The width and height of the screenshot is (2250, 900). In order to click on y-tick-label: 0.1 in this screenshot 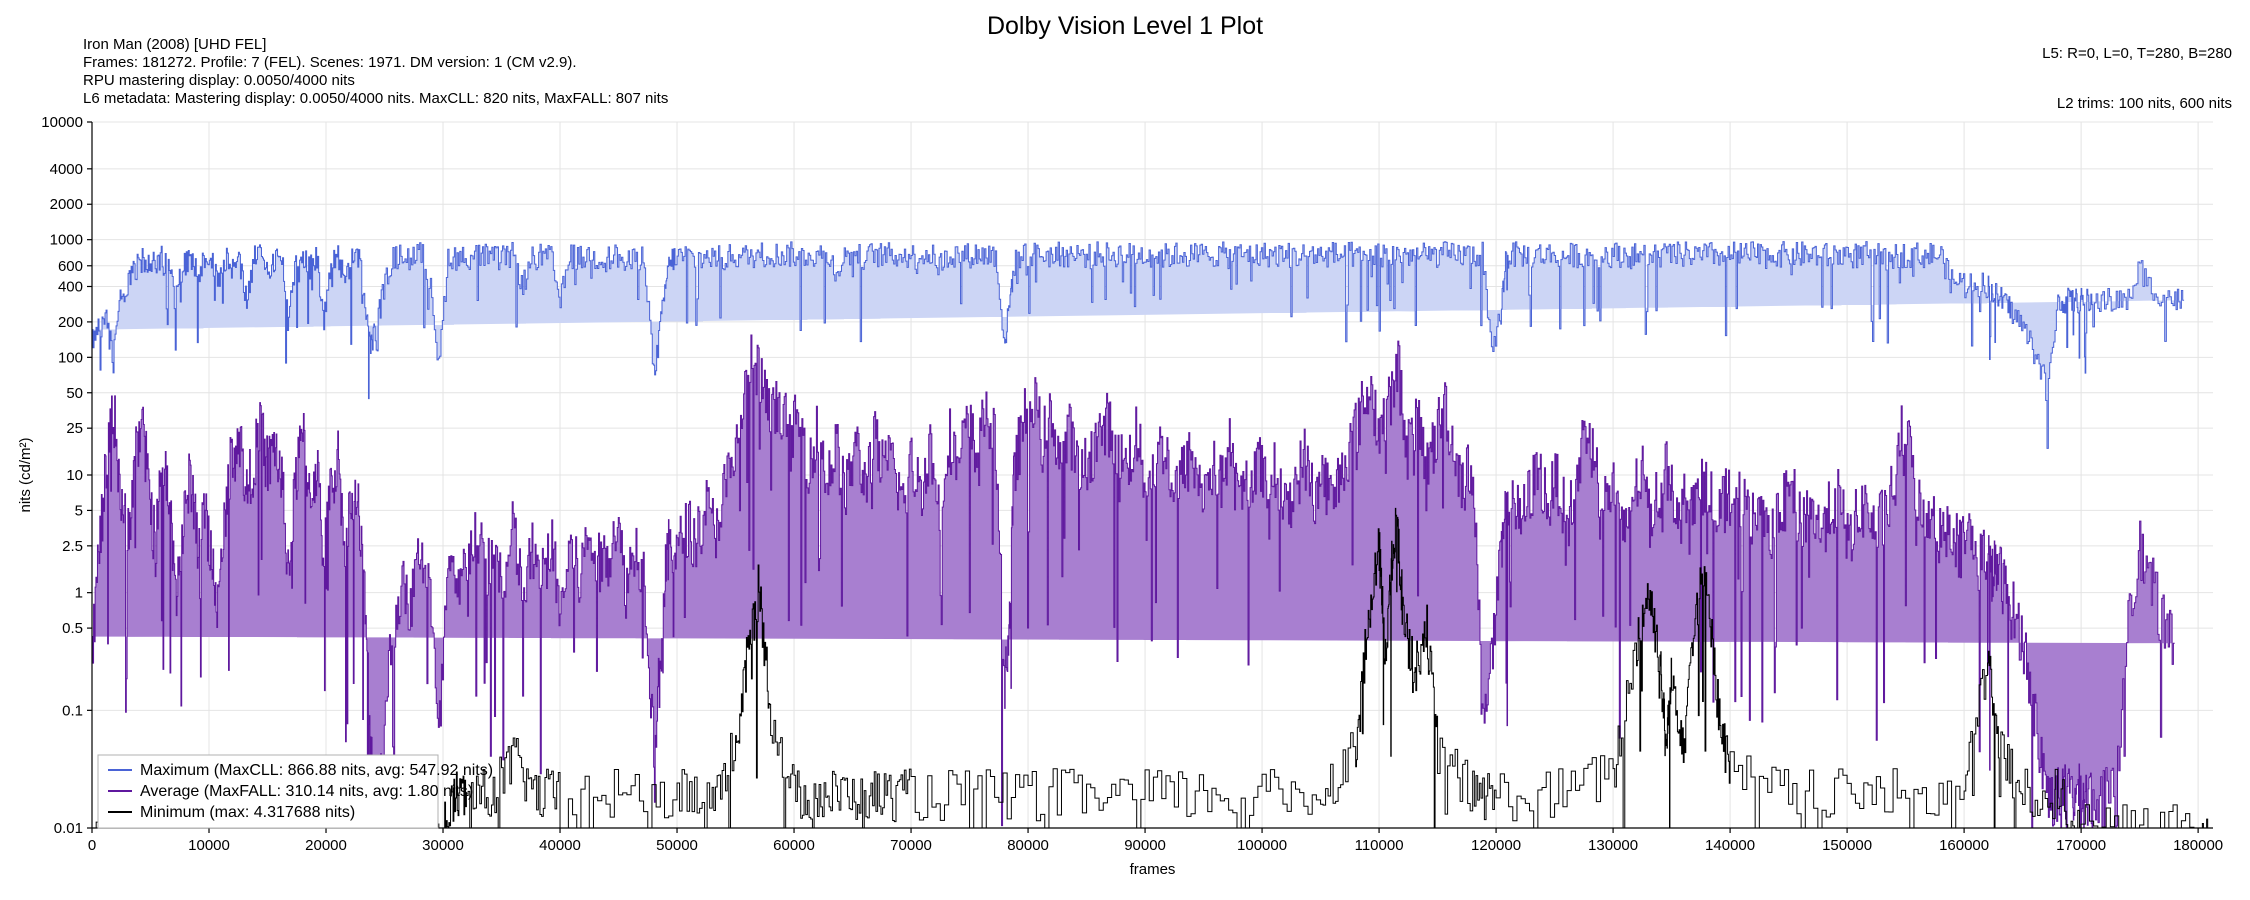, I will do `click(72, 710)`.